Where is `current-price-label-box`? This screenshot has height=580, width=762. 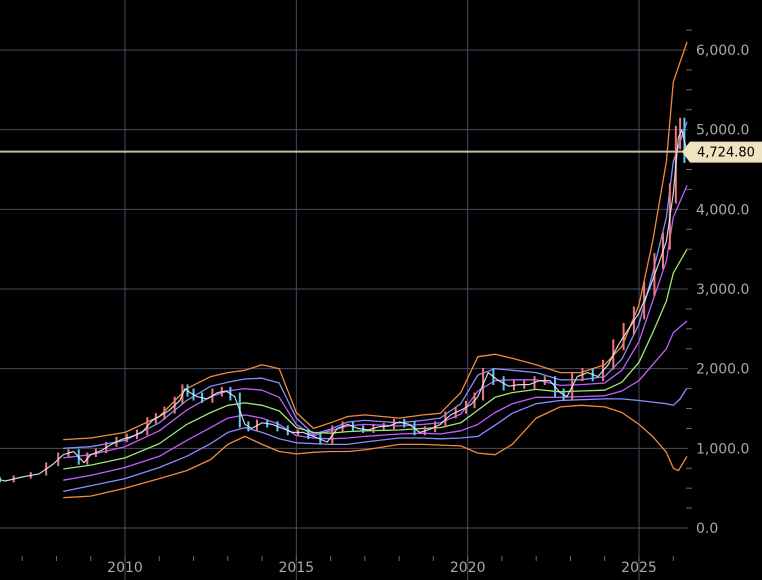 current-price-label-box is located at coordinates (722, 152).